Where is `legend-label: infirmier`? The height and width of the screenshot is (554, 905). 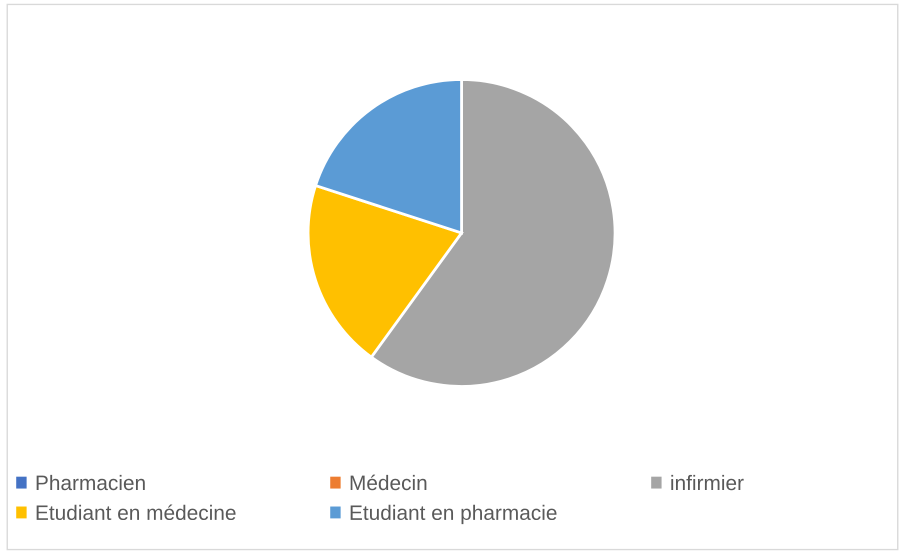
legend-label: infirmier is located at coordinates (707, 482).